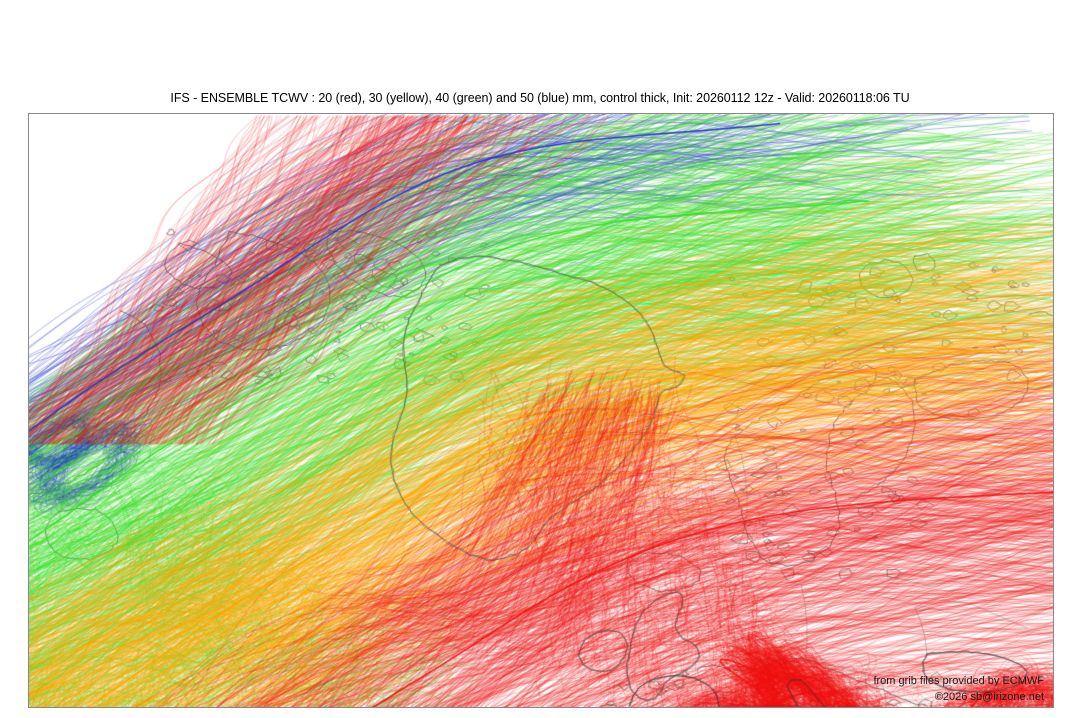  What do you see at coordinates (958, 681) in the screenshot?
I see `credit-source: from grib files provided by ECMWF` at bounding box center [958, 681].